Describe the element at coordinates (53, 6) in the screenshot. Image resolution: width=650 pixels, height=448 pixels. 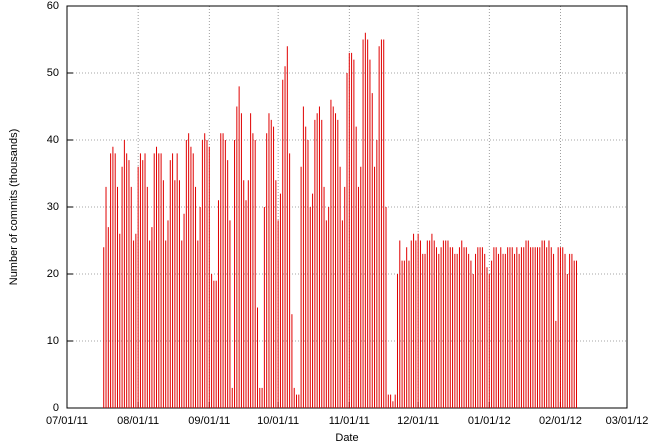
I see `y-tick-label: 60` at that location.